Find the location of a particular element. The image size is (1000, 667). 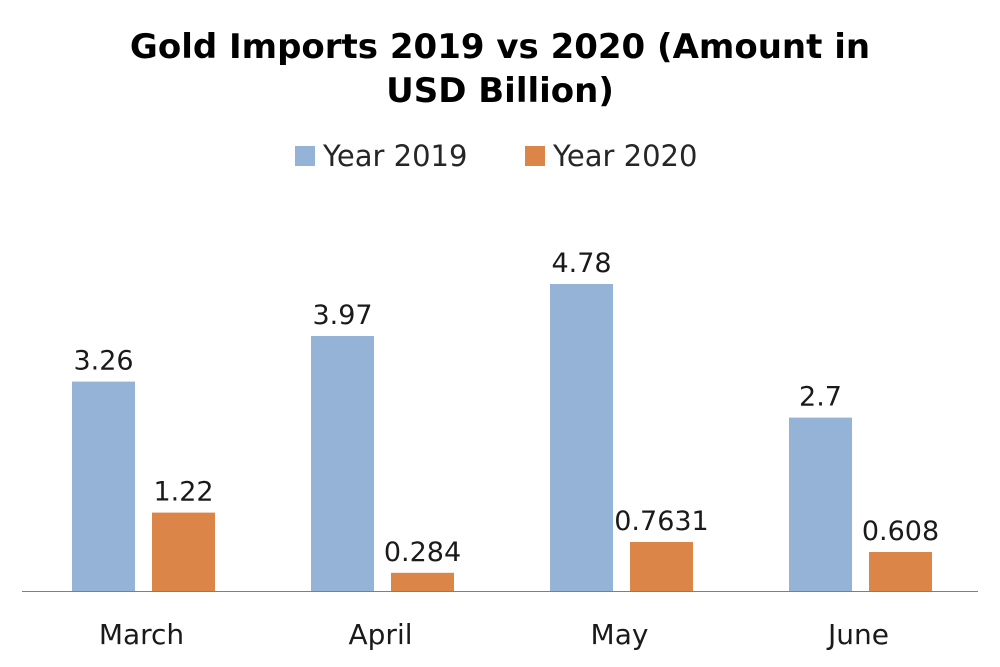

data-label-year-2019-june: 2.7 is located at coordinates (820, 397).